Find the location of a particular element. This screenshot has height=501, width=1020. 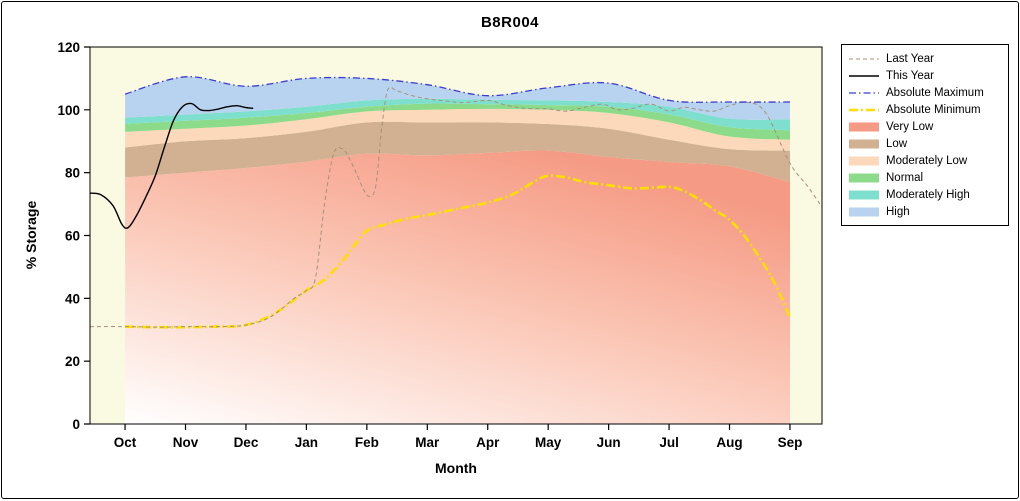

legend-swatch-absolute-minimum is located at coordinates (864, 109).